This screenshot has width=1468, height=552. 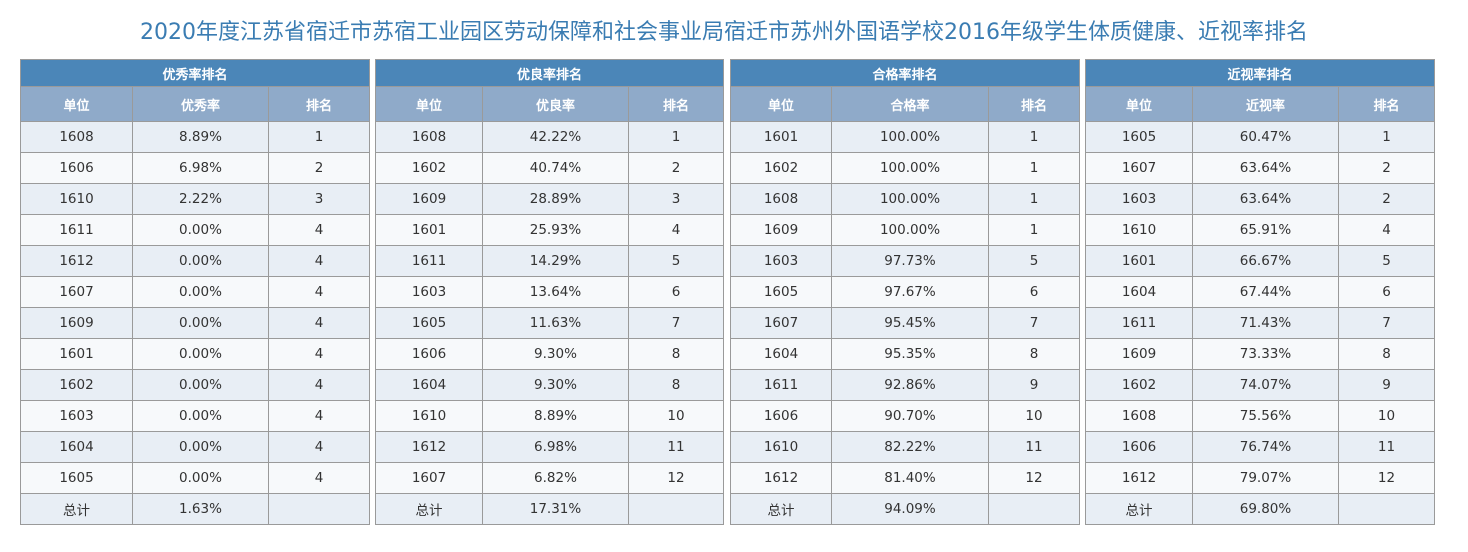 I want to click on table-row: 1603 97.73% 5, so click(x=905, y=261).